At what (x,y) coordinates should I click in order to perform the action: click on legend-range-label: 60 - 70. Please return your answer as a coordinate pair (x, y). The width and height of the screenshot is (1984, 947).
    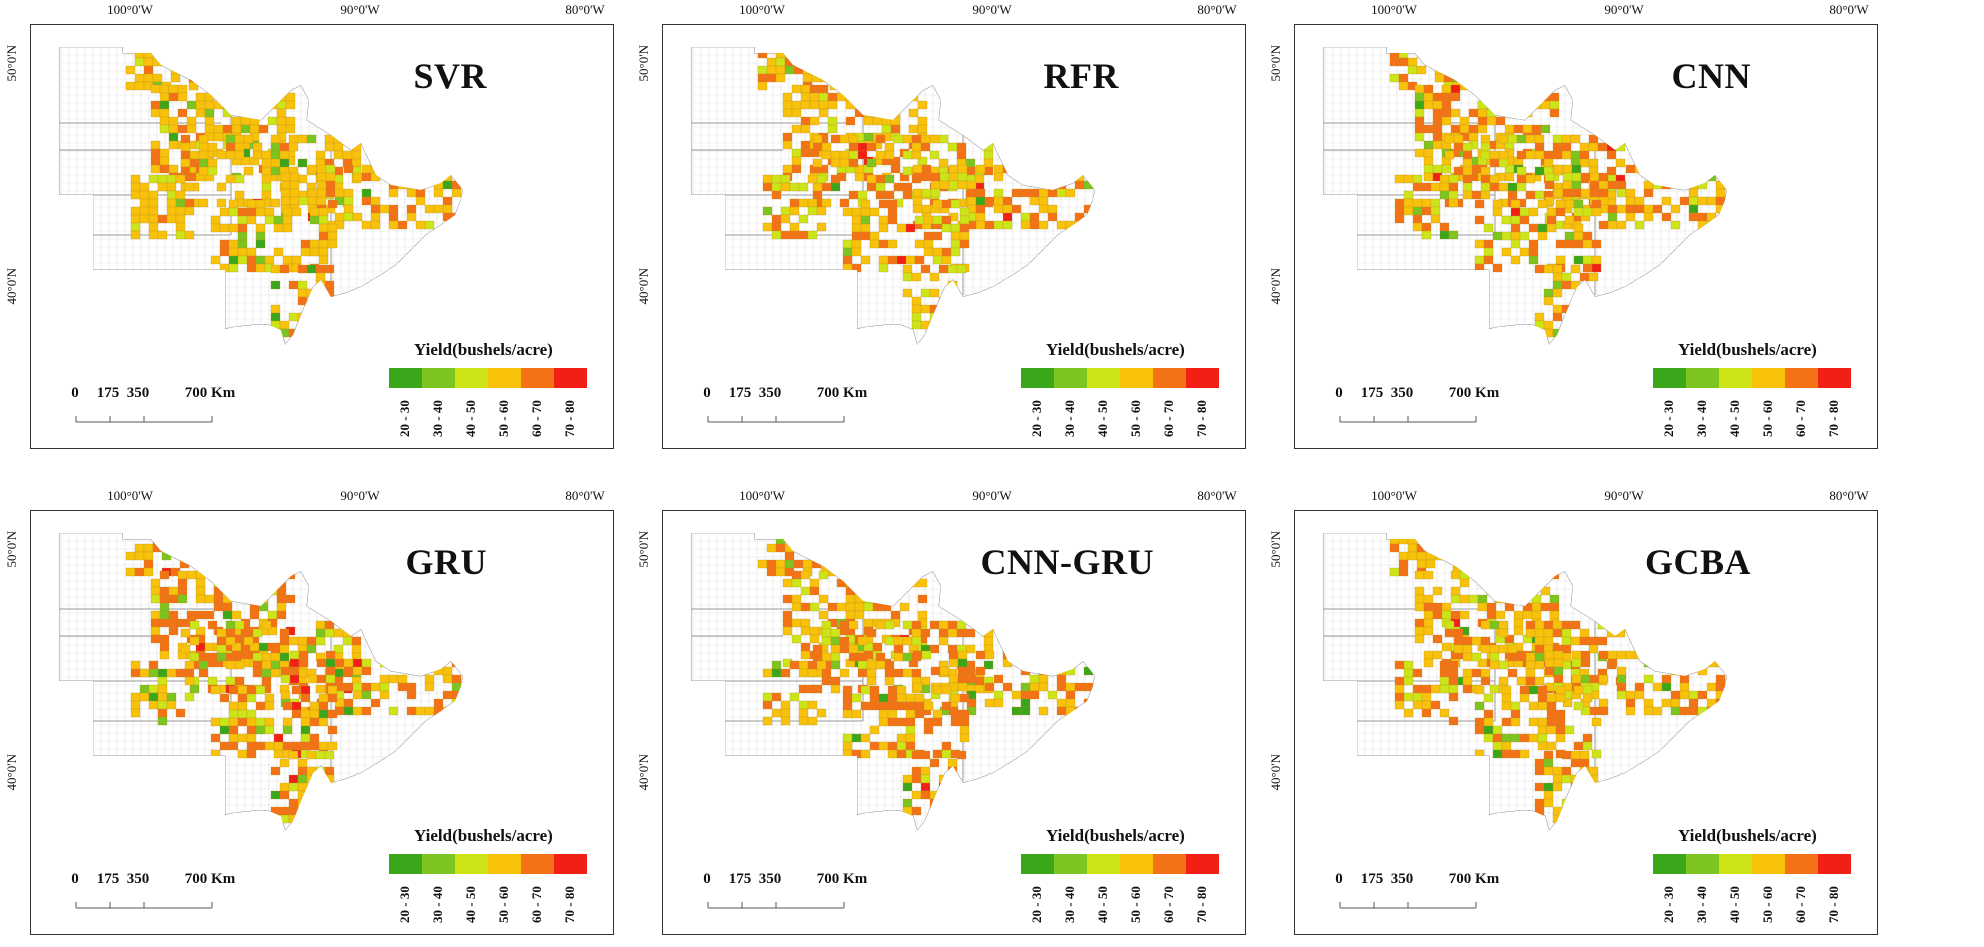
    Looking at the image, I should click on (1168, 904).